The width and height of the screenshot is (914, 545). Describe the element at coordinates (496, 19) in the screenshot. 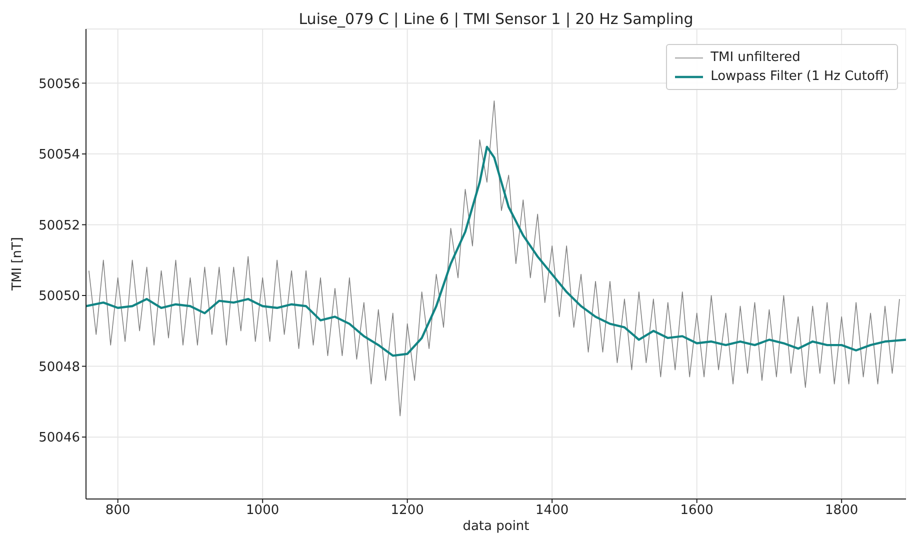

I see `chart-title: Luise_079 C | Line 6 | TMI Sensor 1 | 20 Hz Sampling` at that location.